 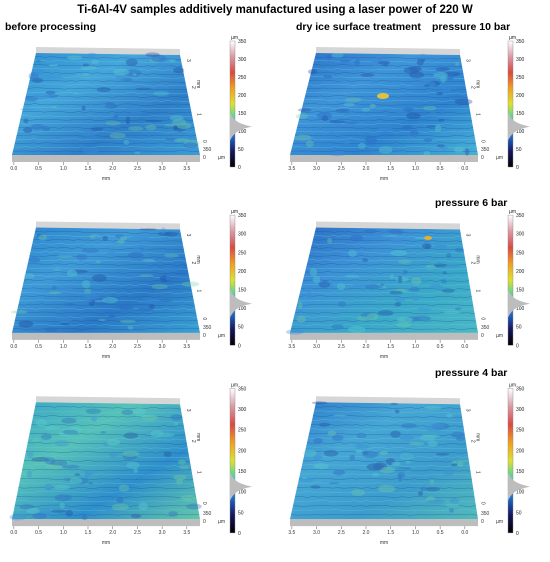 I want to click on z-axis: 350 0 µm, so click(x=214, y=154).